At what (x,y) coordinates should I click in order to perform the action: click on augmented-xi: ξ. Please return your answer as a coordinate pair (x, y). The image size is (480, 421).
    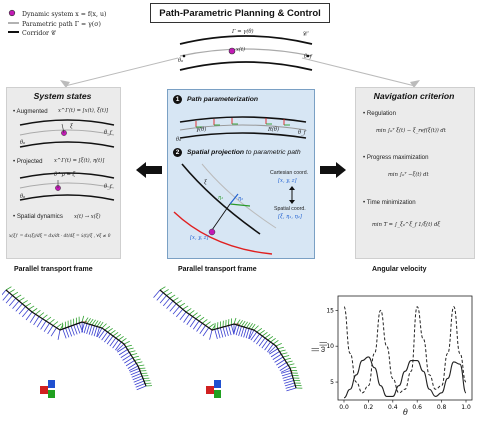
    Looking at the image, I should click on (71, 127).